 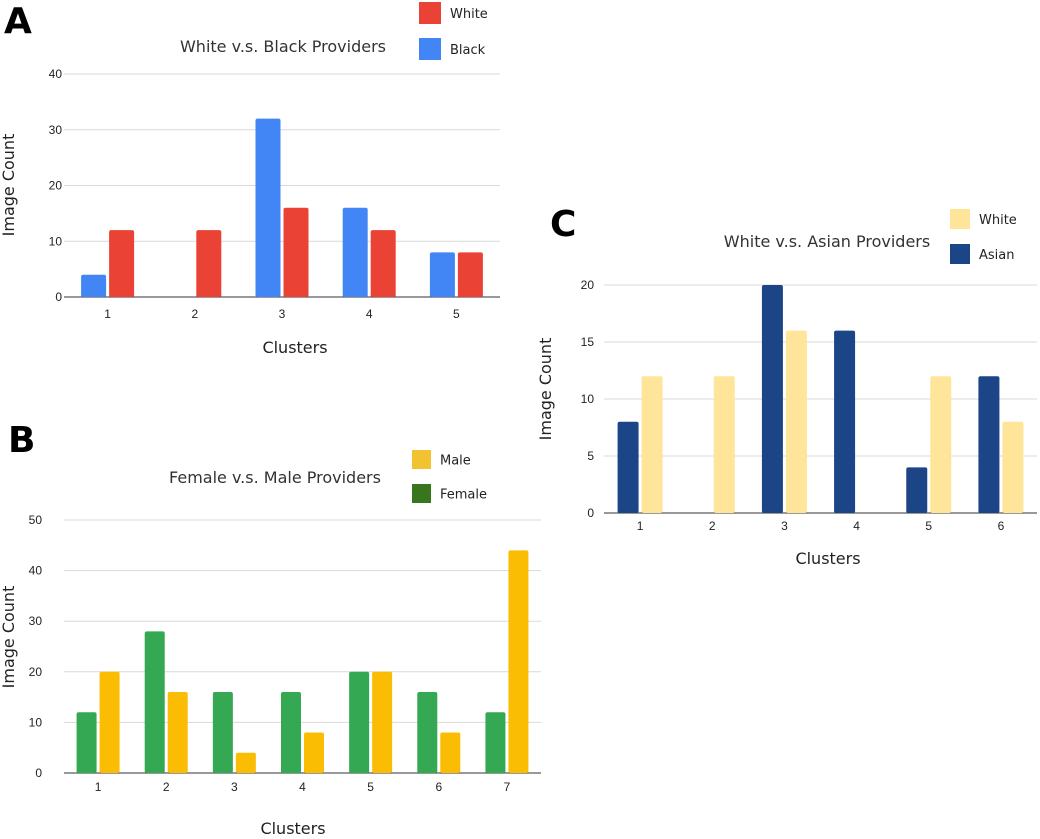 What do you see at coordinates (56, 130) in the screenshot?
I see `y-tick-label-a-30: 30` at bounding box center [56, 130].